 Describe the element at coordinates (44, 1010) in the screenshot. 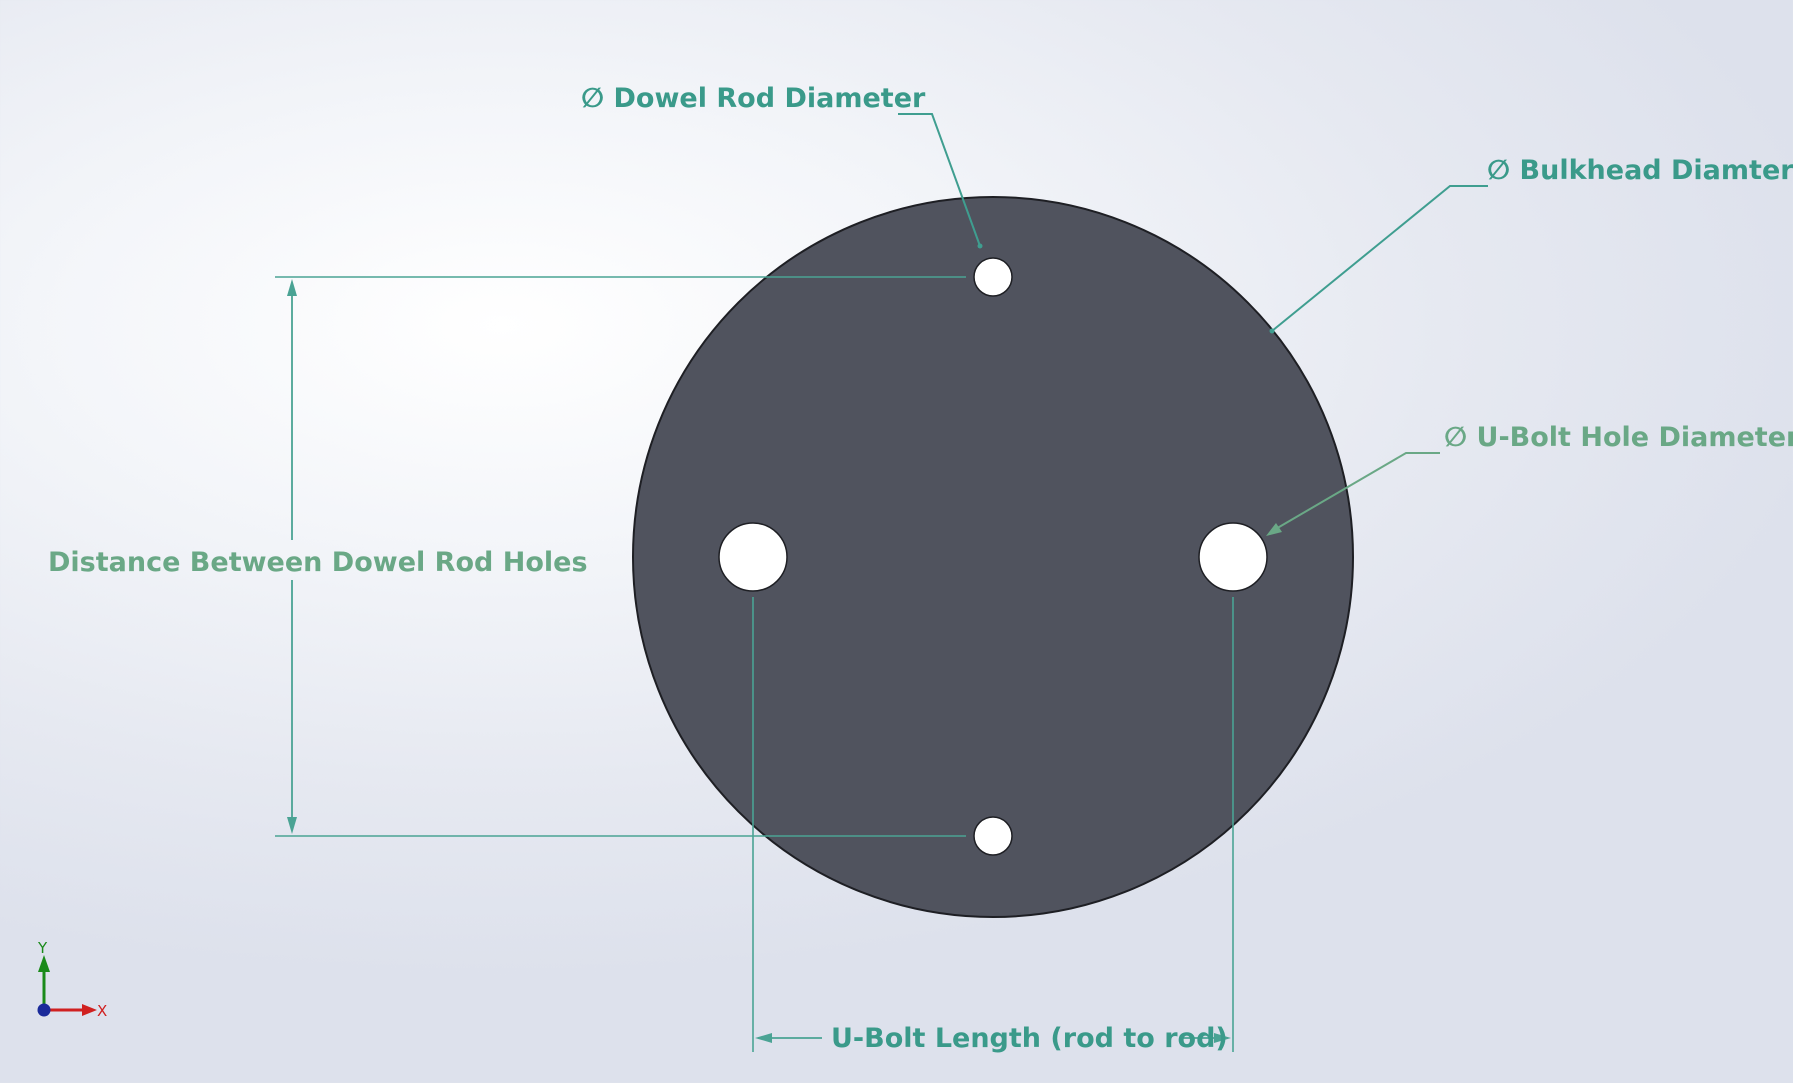

I see `triad-origin-icon` at that location.